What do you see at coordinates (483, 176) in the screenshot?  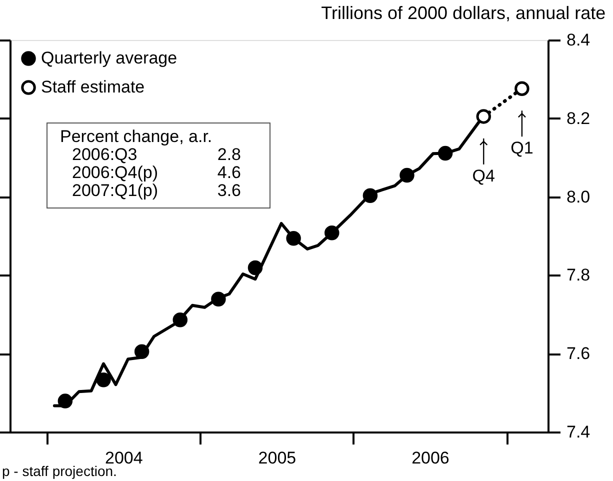 I see `annotation: Q4` at bounding box center [483, 176].